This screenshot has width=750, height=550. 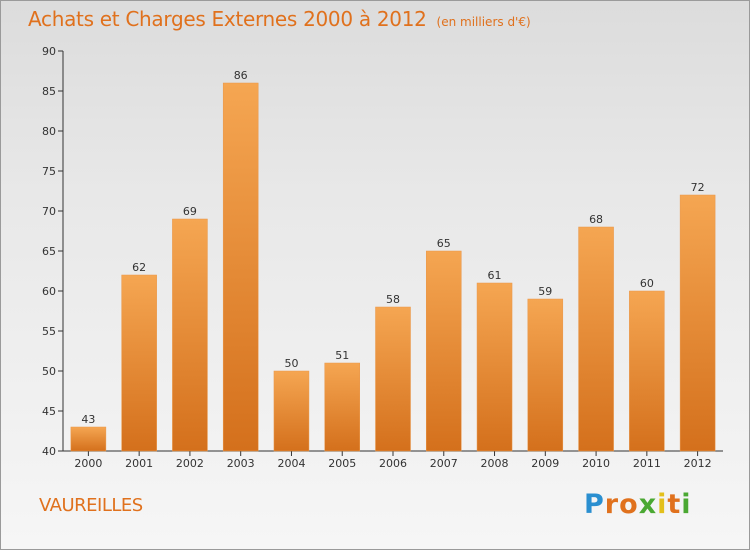 What do you see at coordinates (483, 22) in the screenshot?
I see `chart-subtitle: (en milliers d'€)` at bounding box center [483, 22].